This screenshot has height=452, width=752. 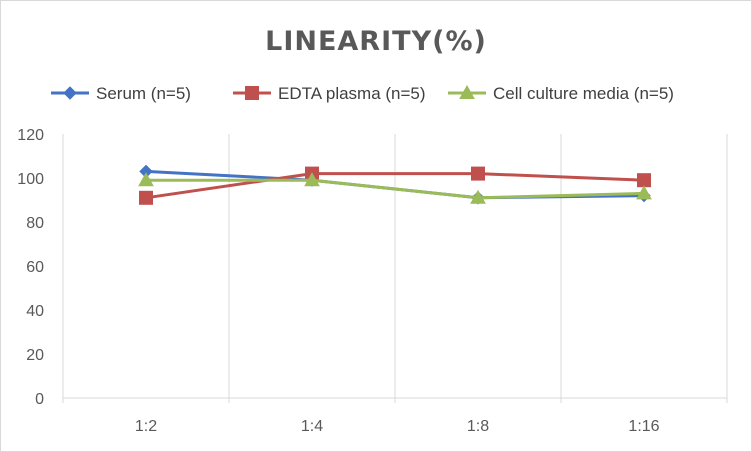 I want to click on series-line-edta-plasma, so click(x=395, y=186).